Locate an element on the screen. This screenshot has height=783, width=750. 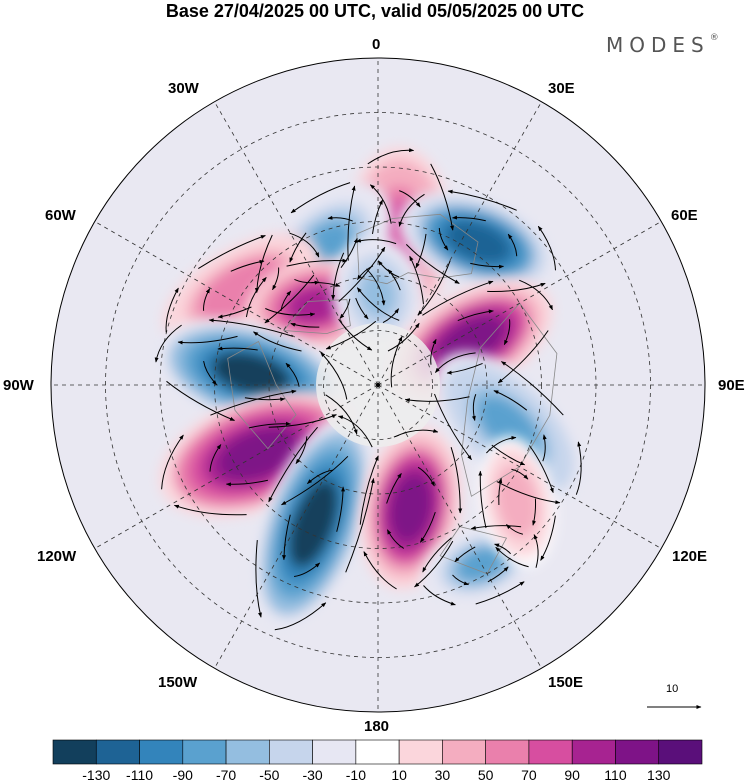
lon-label-90w: 90W is located at coordinates (18, 385).